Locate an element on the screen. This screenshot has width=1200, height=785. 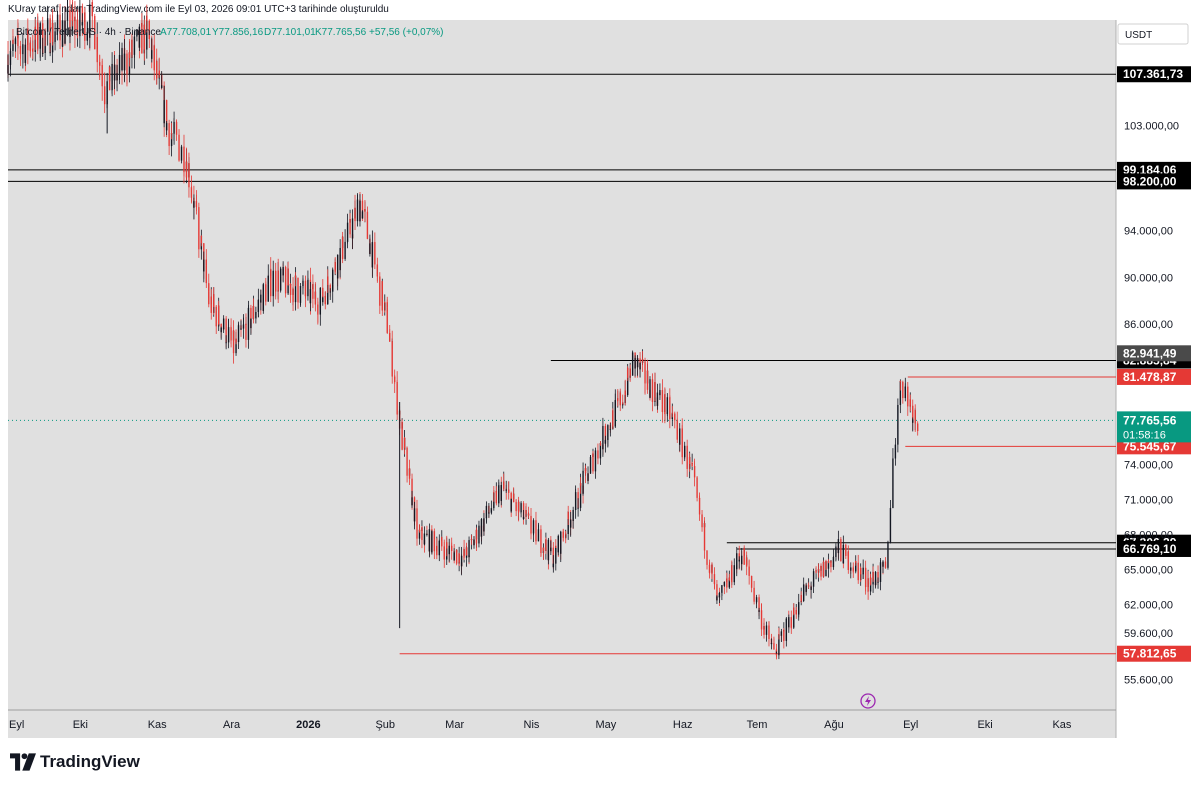
tradingview-logo: TradingView is located at coordinates (75, 762).